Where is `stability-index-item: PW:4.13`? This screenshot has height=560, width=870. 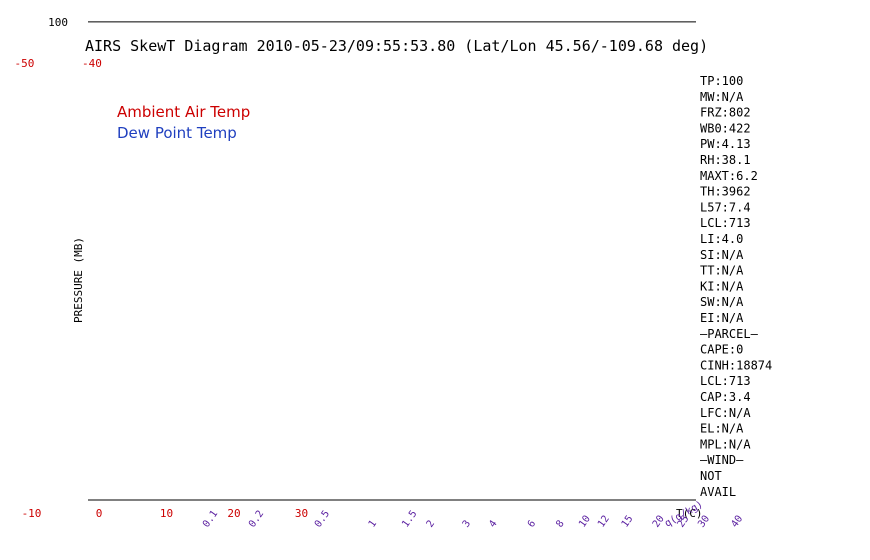
stability-index-item: PW:4.13 is located at coordinates (725, 144).